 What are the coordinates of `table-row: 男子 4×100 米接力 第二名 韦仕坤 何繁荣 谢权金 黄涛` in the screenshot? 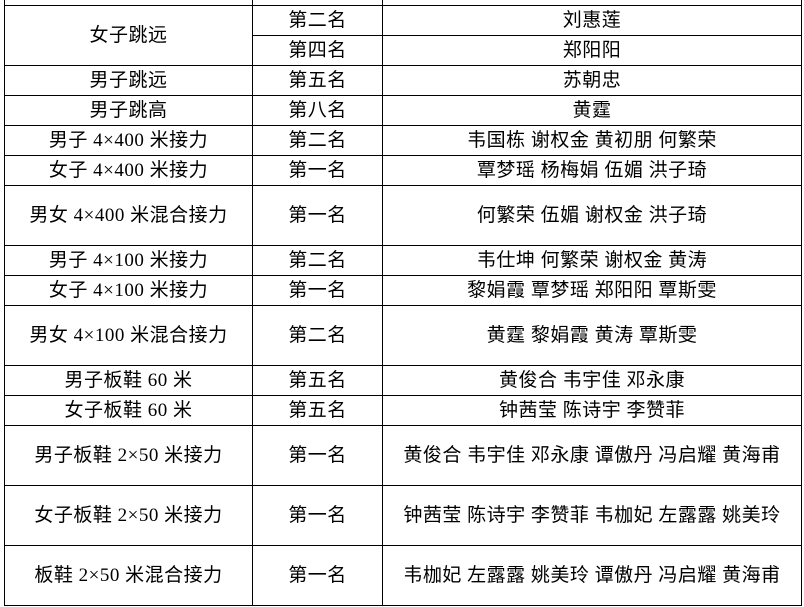 It's located at (403, 260).